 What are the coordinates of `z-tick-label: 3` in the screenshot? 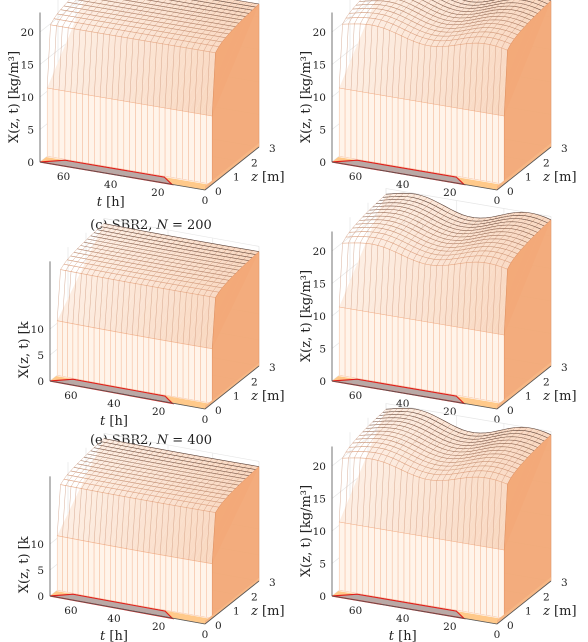 It's located at (564, 149).